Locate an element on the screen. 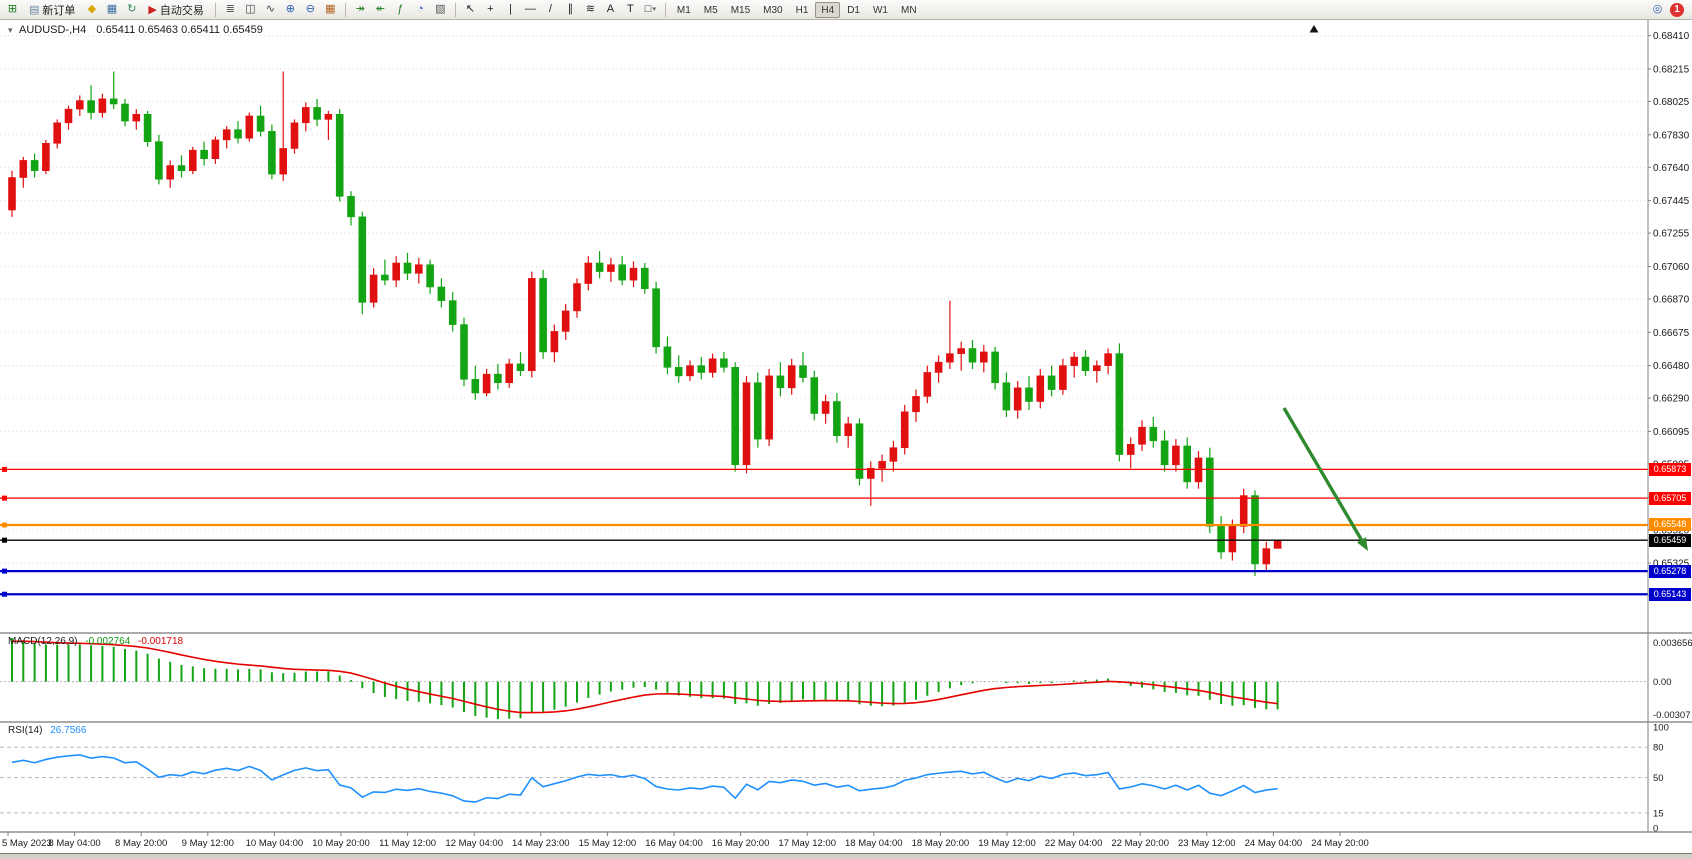  svg-text: 0.67640 is located at coordinates (1671, 168).